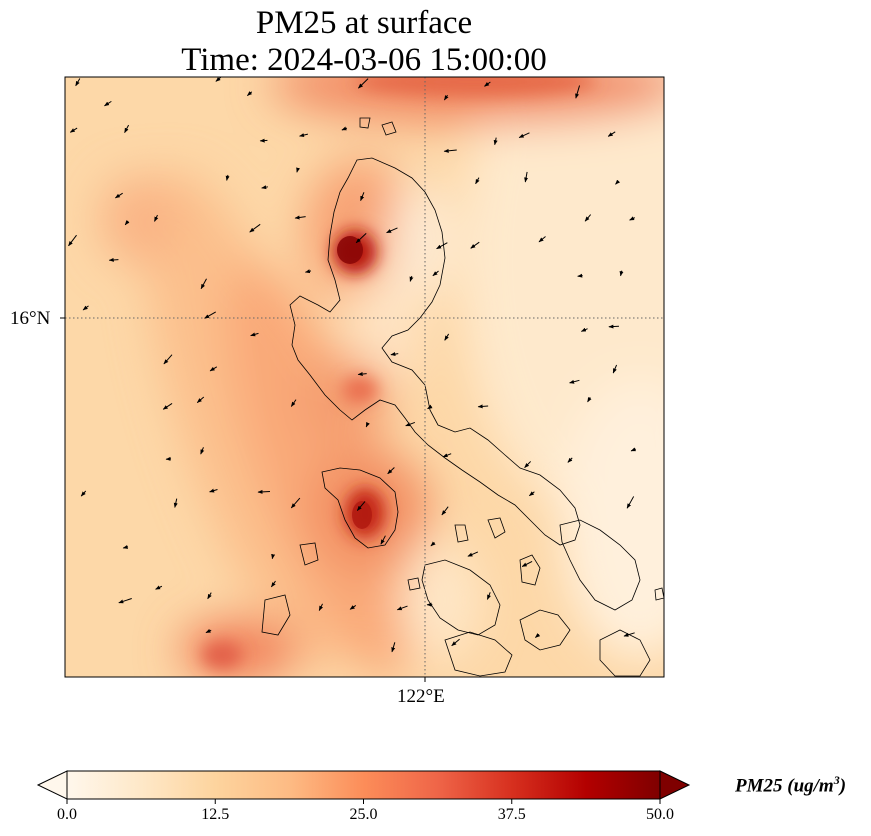 This screenshot has width=871, height=836. Describe the element at coordinates (363, 801) in the screenshot. I see `colorbar-tick-marks` at that location.